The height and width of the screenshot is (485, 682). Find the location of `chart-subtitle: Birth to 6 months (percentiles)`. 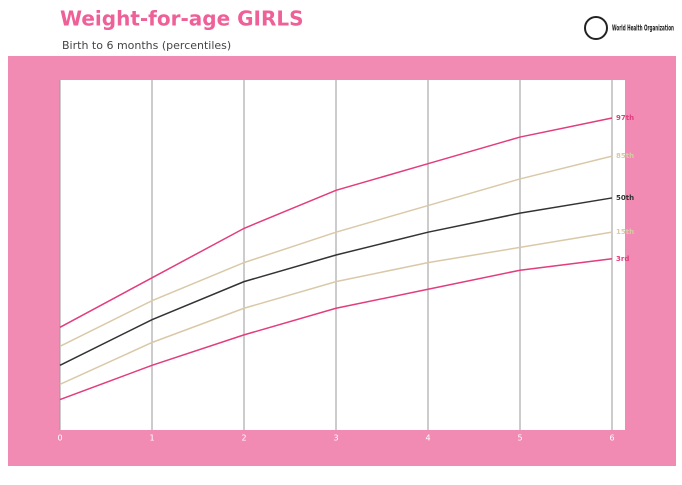

chart-subtitle: Birth to 6 months (percentiles) is located at coordinates (146, 45).